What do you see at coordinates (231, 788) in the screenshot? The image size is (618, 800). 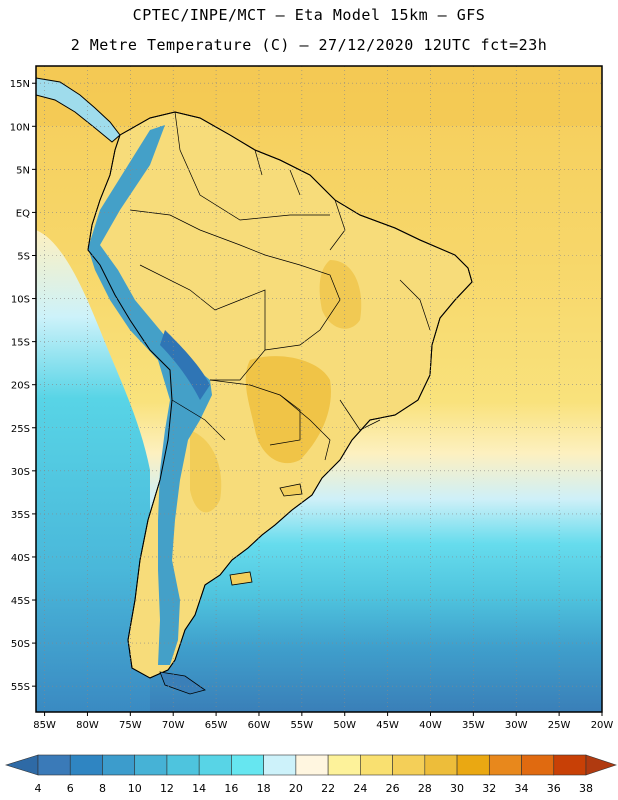 I see `colorbar-label: 16` at bounding box center [231, 788].